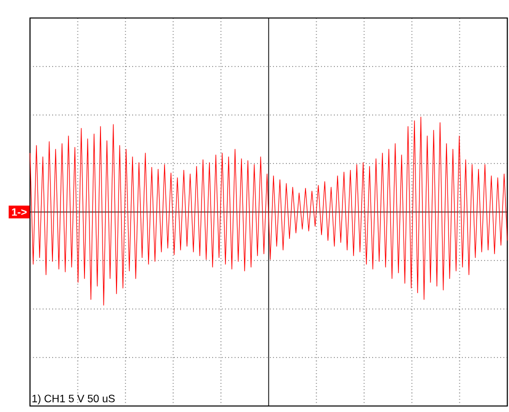 This screenshot has width=509, height=412. I want to click on annotation: 1->, so click(19, 212).